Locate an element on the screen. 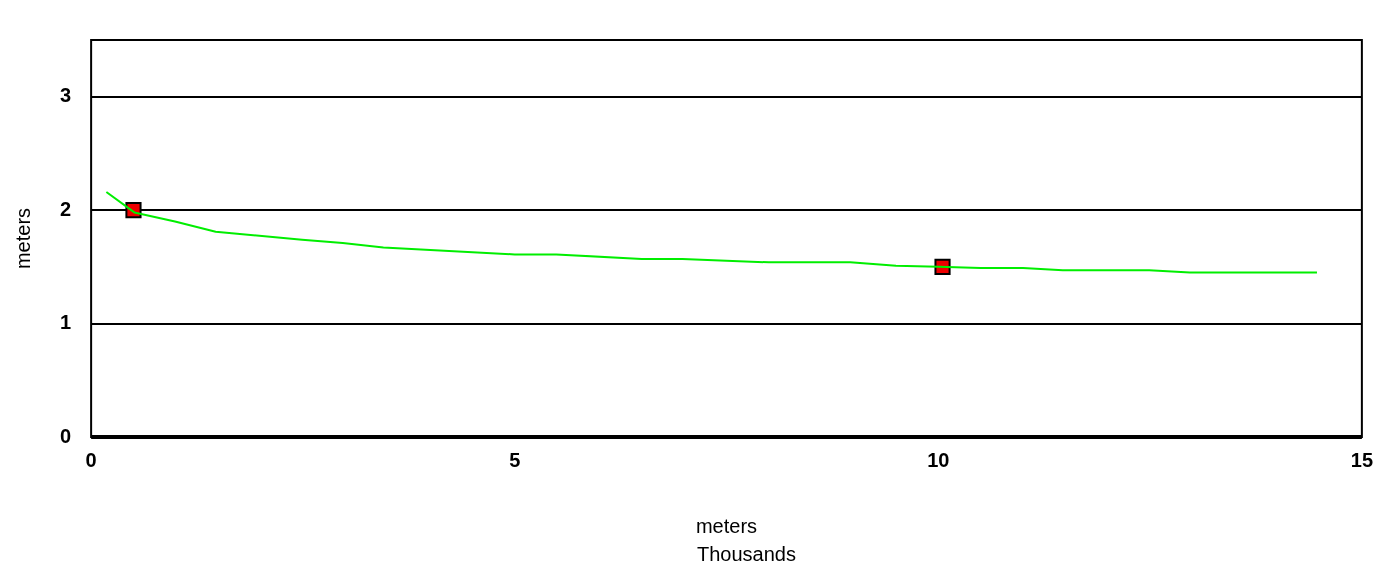  y-tick-label: 0 is located at coordinates (66, 435).